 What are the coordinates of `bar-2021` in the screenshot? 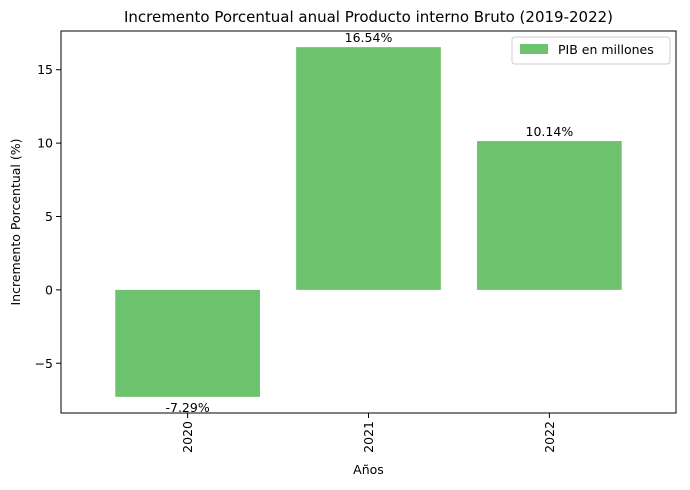 It's located at (368, 168).